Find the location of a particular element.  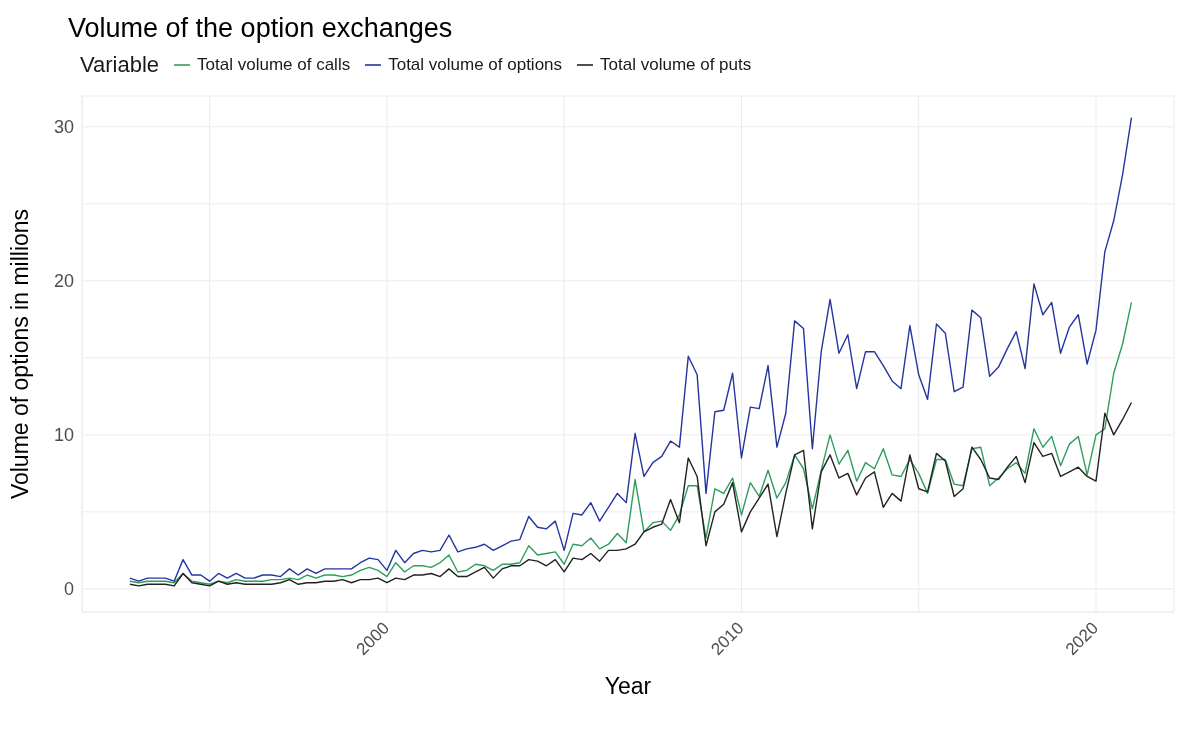

legend-title: Variable is located at coordinates (120, 65).